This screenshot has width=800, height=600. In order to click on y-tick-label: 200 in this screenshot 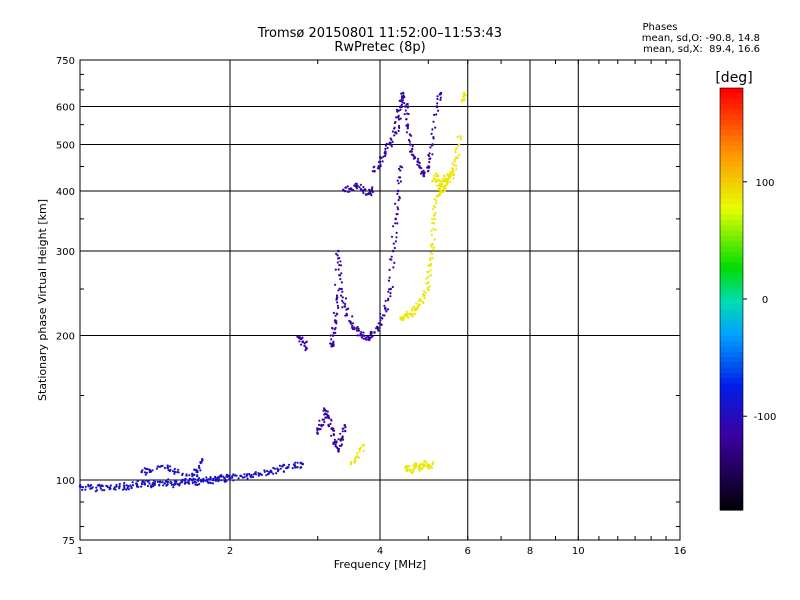, I will do `click(65, 337)`.